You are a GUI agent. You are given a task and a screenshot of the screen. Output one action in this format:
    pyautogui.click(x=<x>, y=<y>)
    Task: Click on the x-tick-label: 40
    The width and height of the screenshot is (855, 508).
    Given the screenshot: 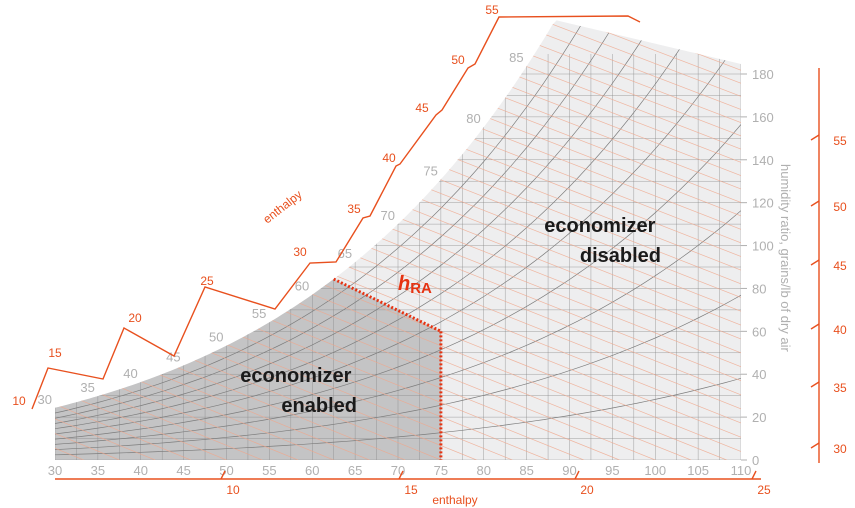 What is the action you would take?
    pyautogui.click(x=141, y=470)
    